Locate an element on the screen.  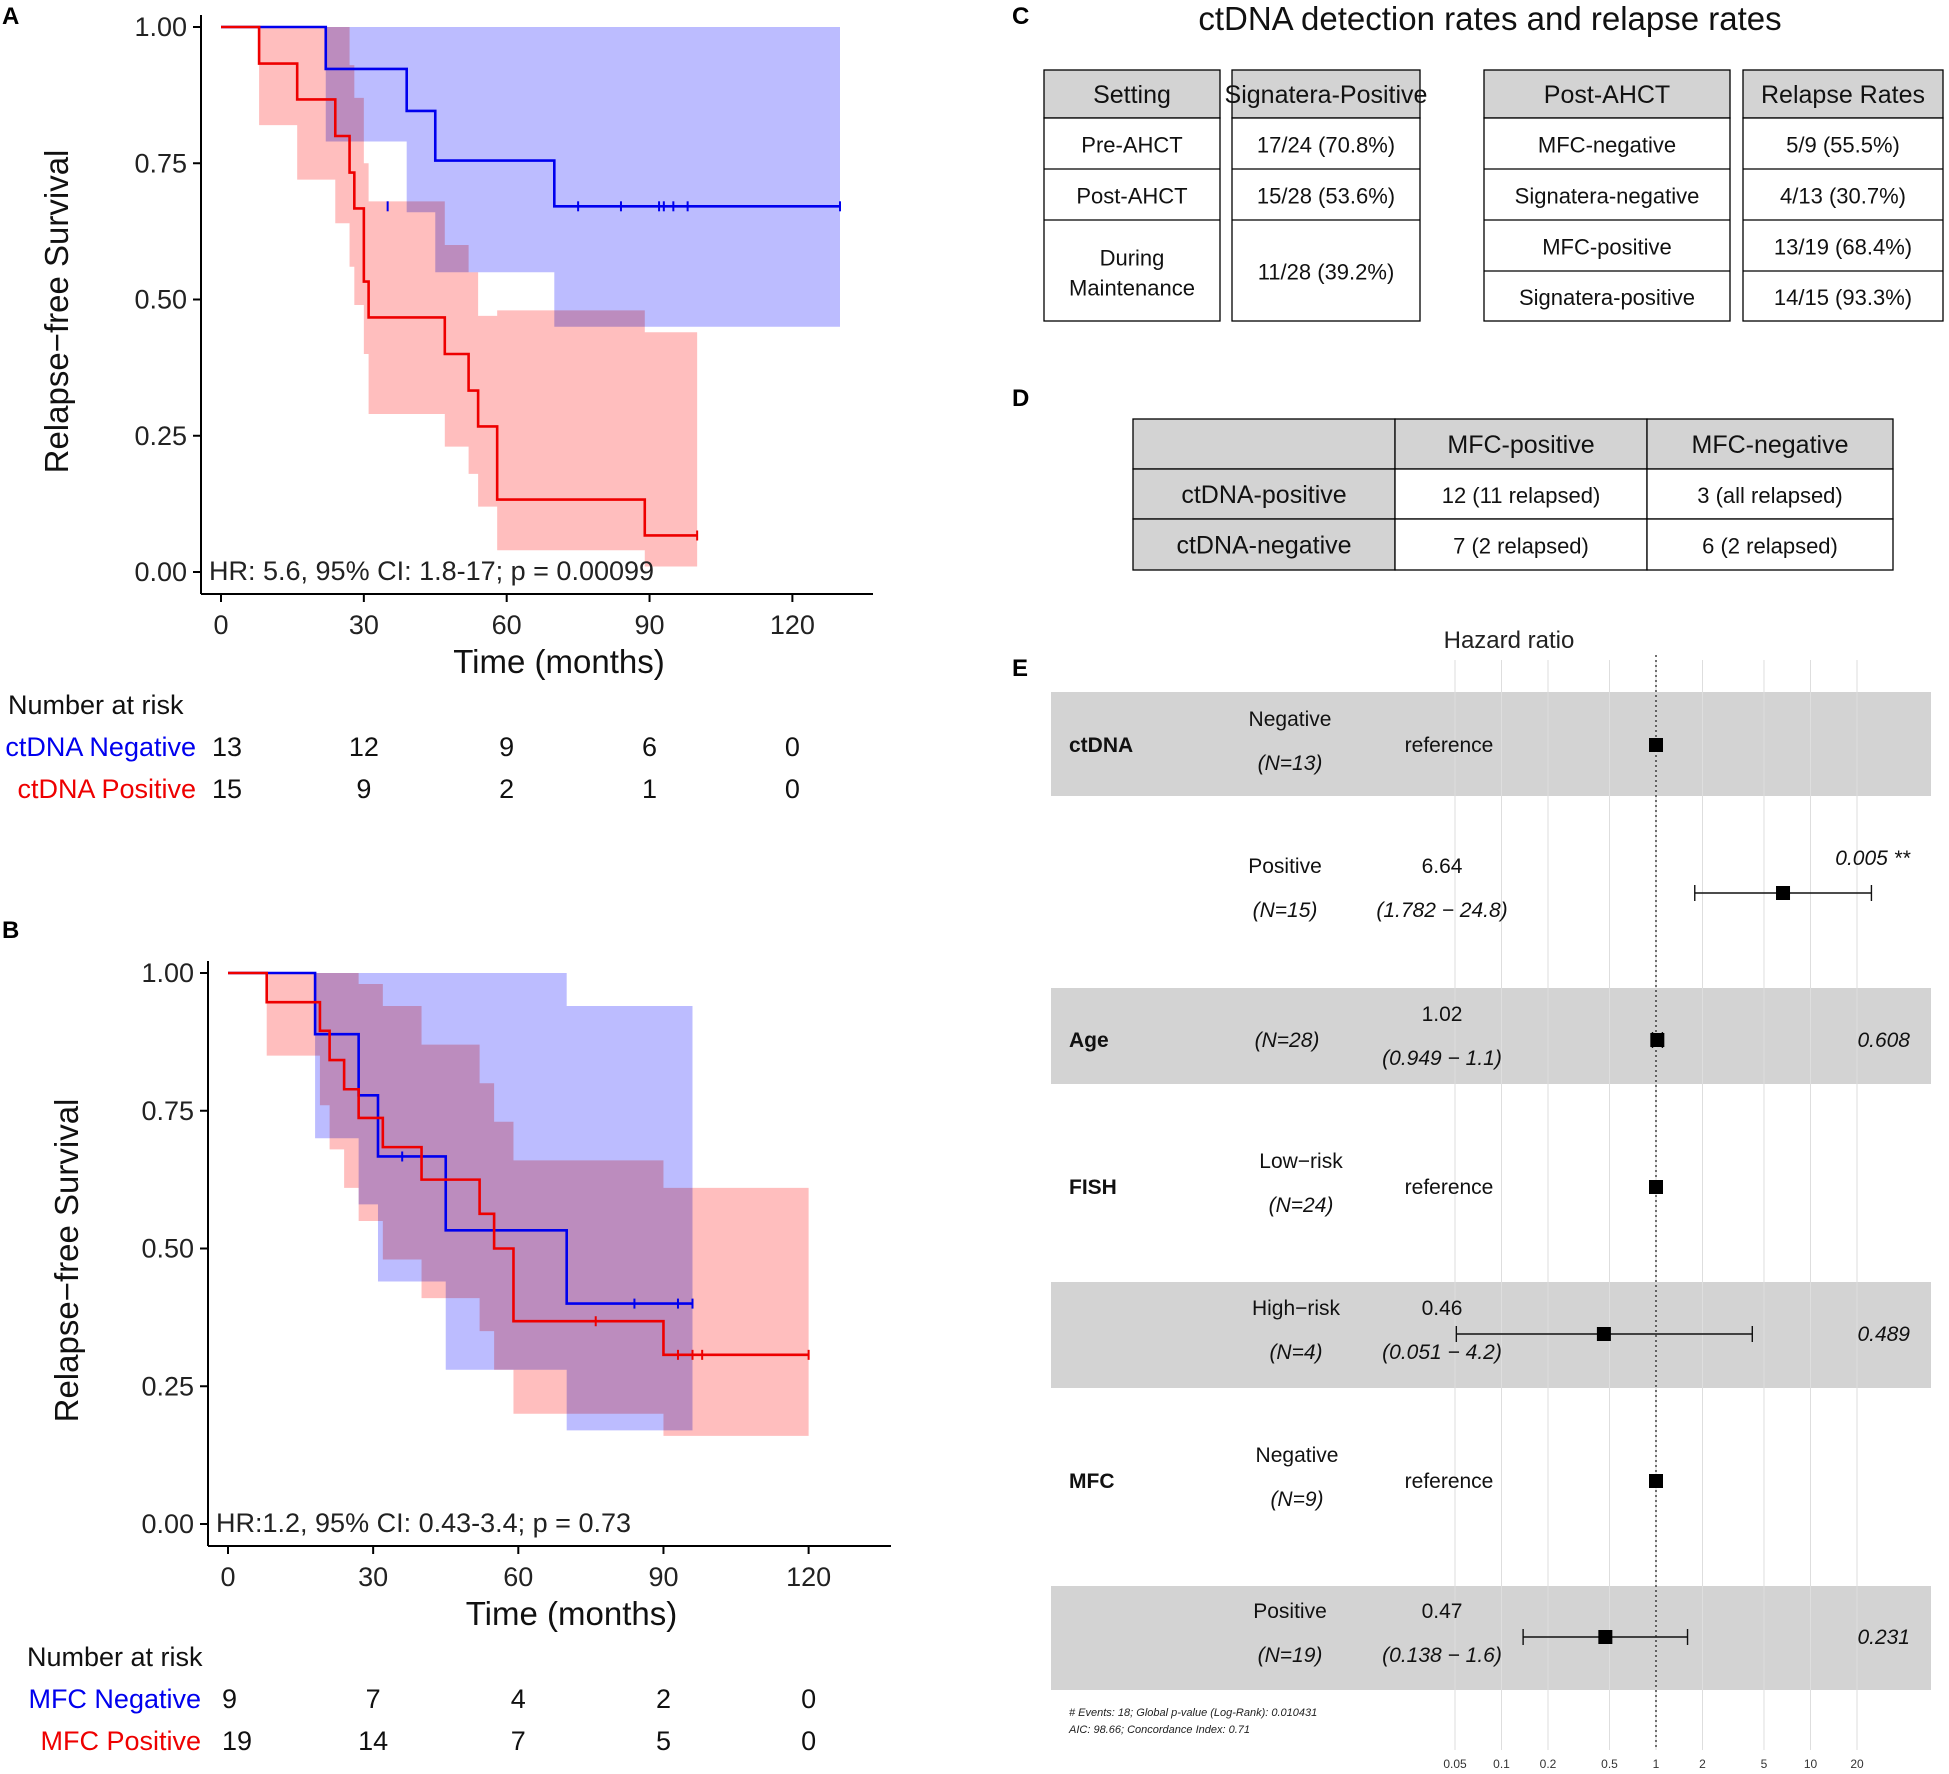
risk-count: 5 is located at coordinates (663, 1741).